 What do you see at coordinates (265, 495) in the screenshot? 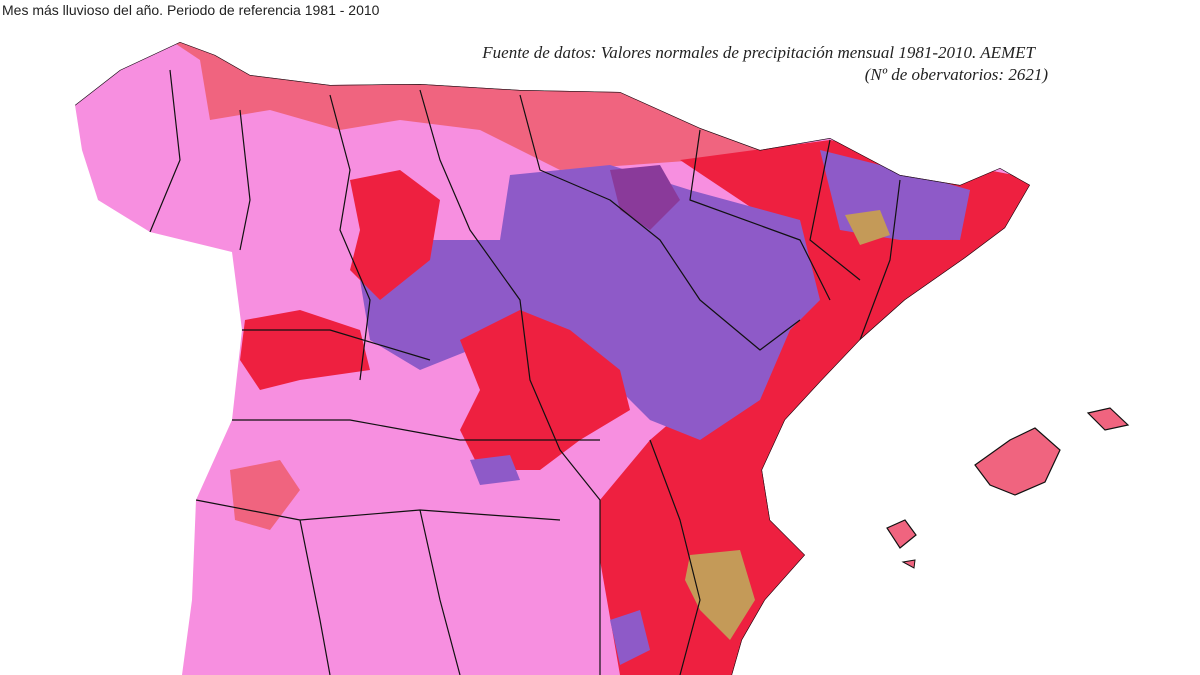
I see `region-extremadura-patch` at bounding box center [265, 495].